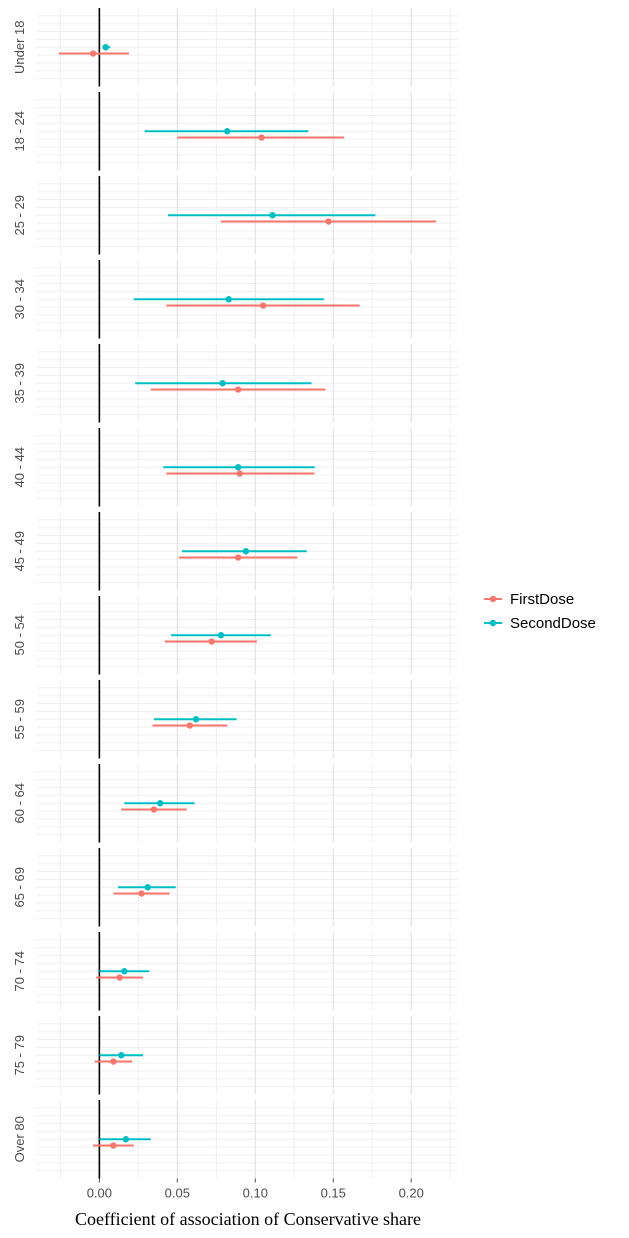 This screenshot has width=629, height=1238. I want to click on facet-panel: Under 18, so click(234, 47).